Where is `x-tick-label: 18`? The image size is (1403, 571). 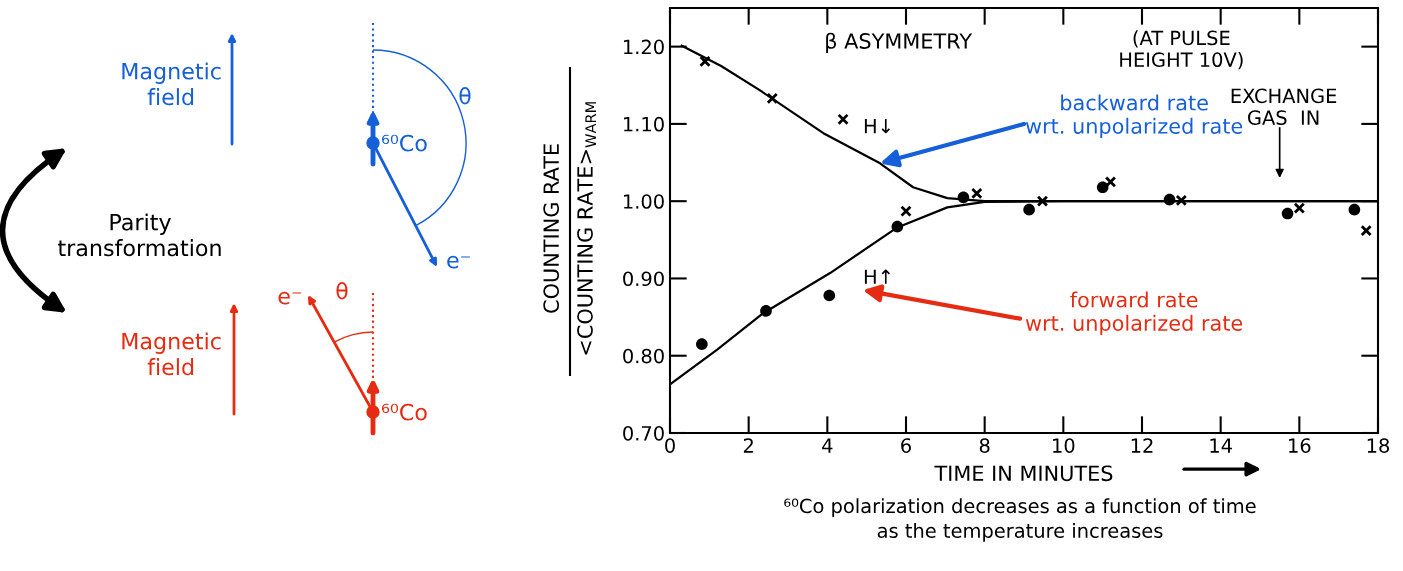 x-tick-label: 18 is located at coordinates (1378, 445).